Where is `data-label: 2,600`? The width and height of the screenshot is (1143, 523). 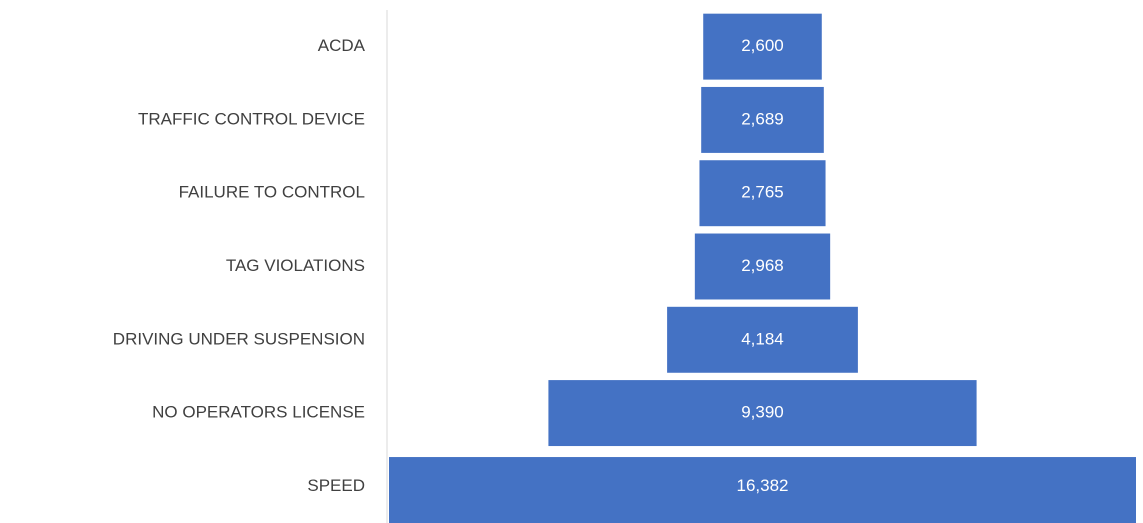 data-label: 2,600 is located at coordinates (762, 45).